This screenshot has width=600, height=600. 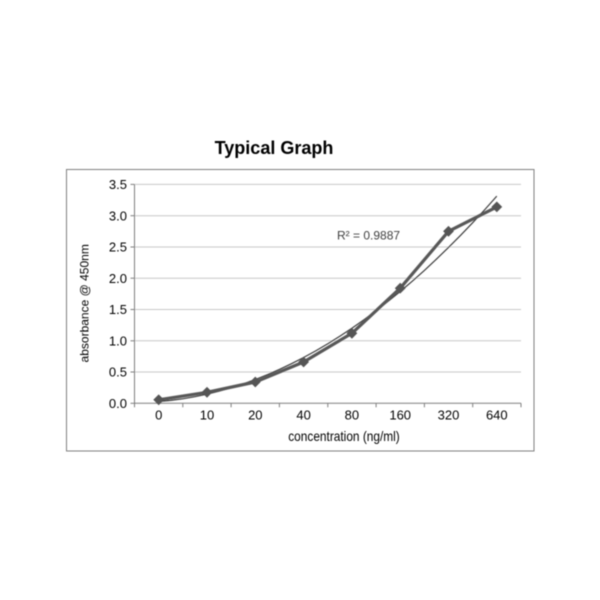 I want to click on svg-text: 40, so click(x=303, y=414).